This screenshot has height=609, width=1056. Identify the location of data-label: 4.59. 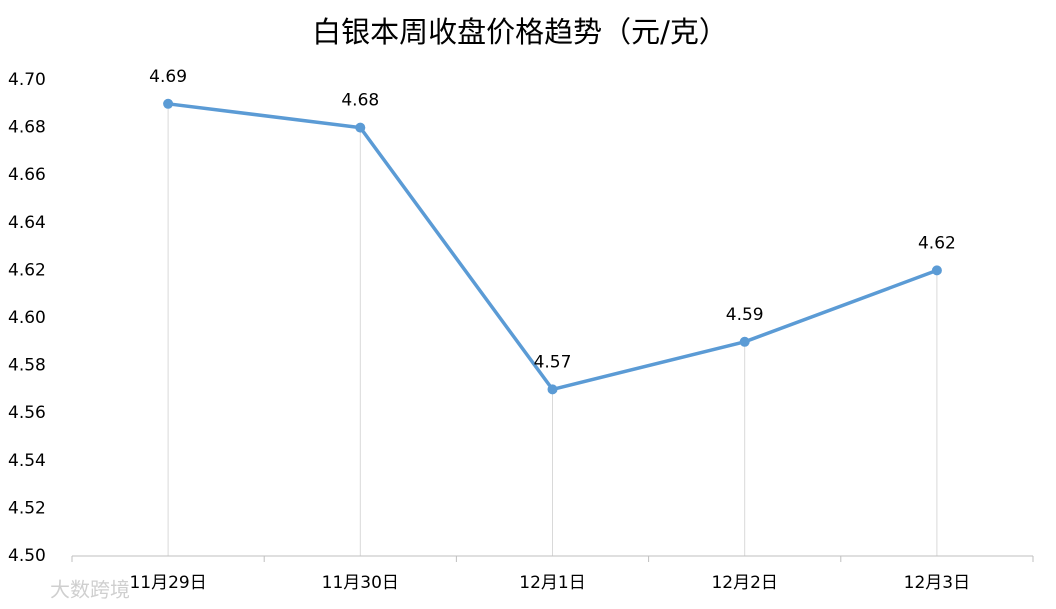
(745, 315).